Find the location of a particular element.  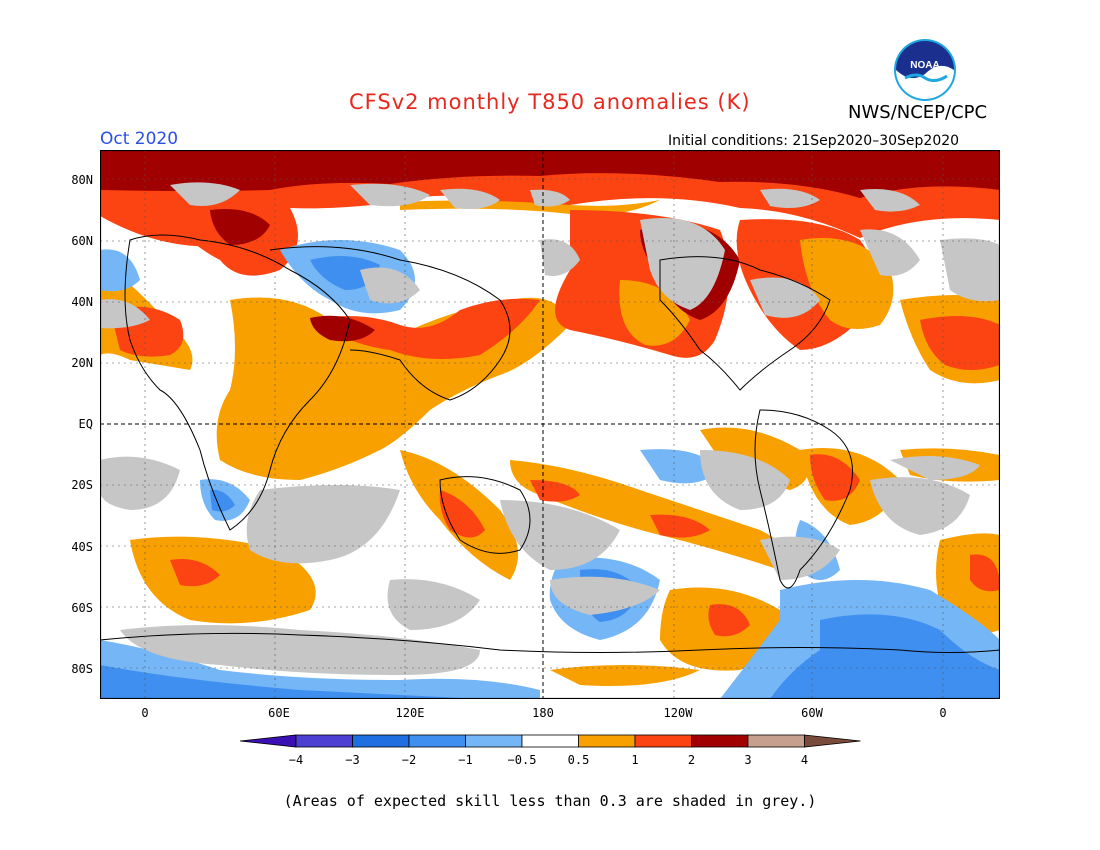

colorbar-tick-label: 1 is located at coordinates (635, 760).